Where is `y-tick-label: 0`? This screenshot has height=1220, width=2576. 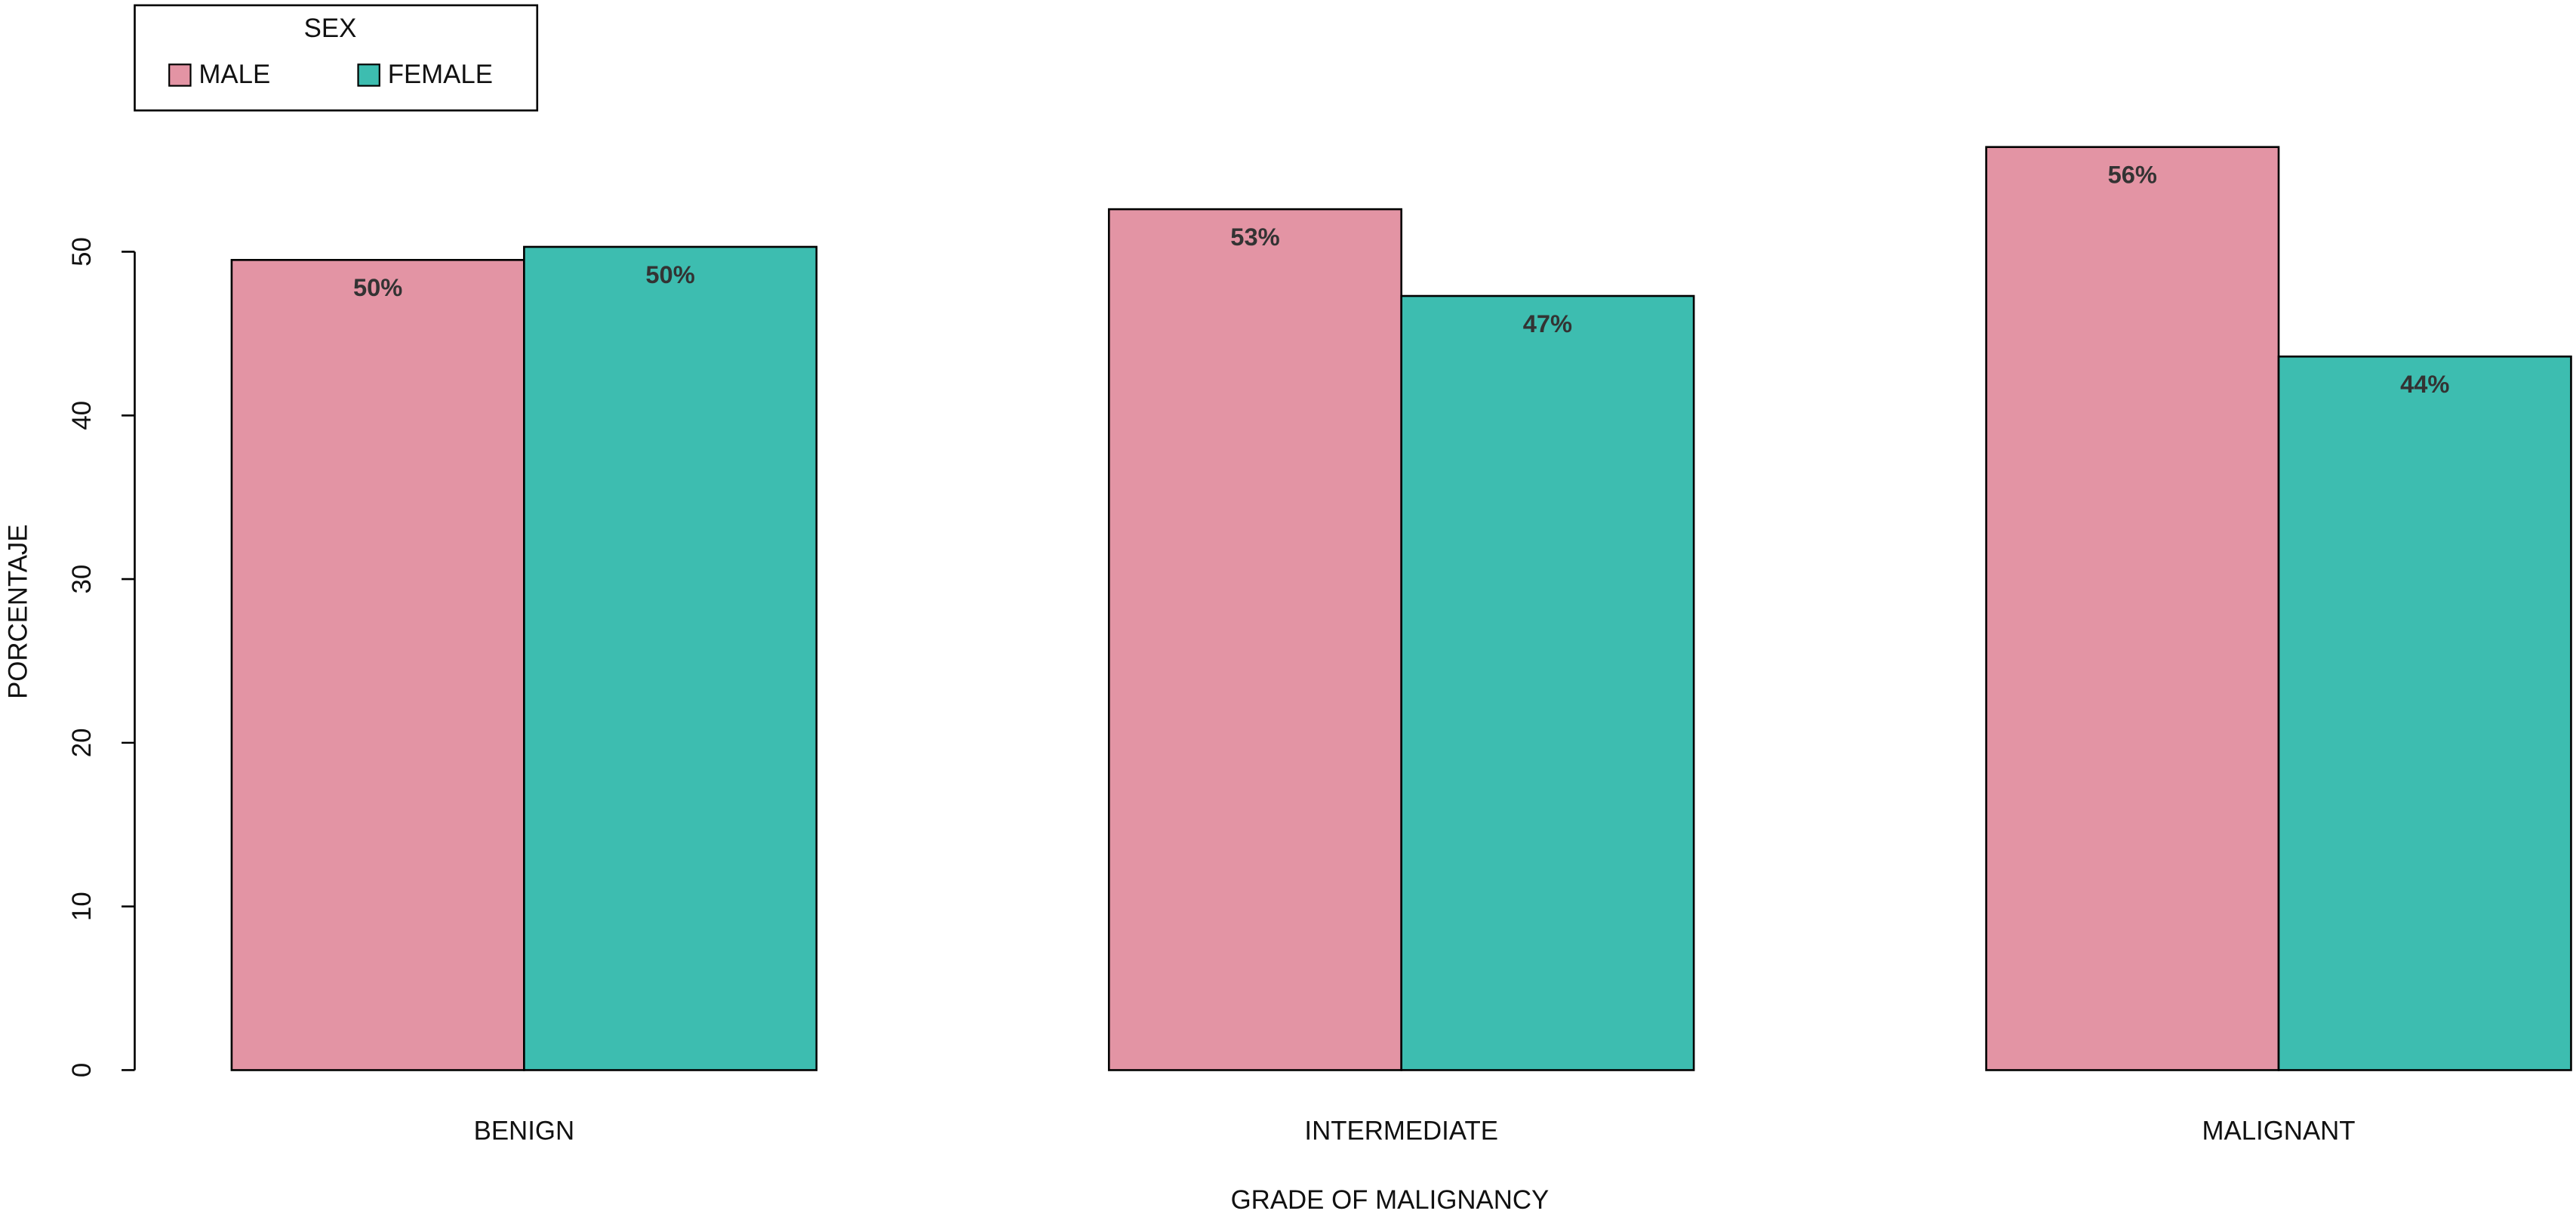
y-tick-label: 0 is located at coordinates (82, 1070).